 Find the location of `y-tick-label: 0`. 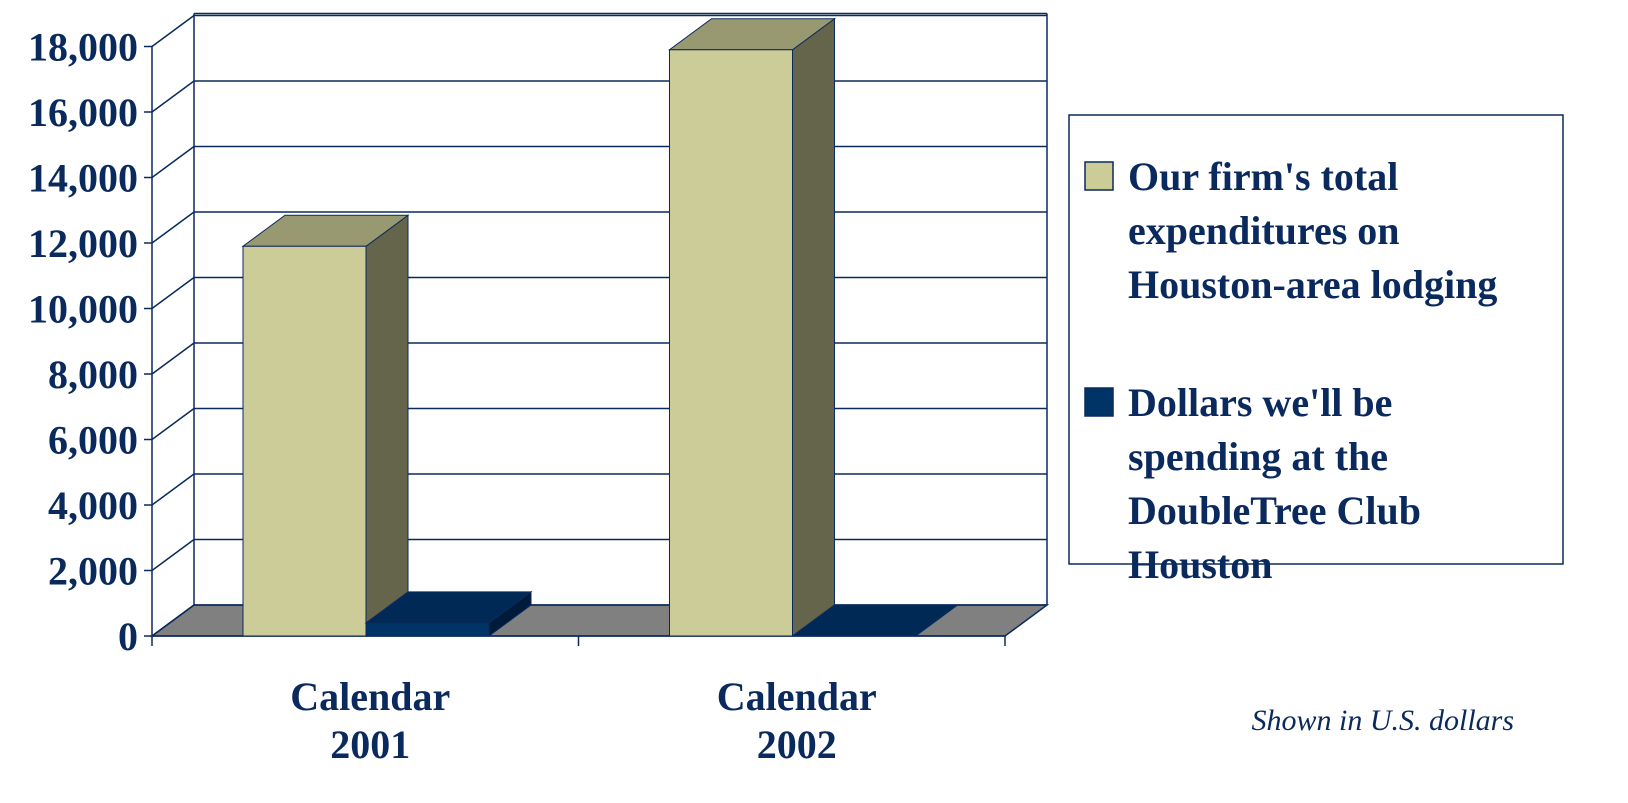

y-tick-label: 0 is located at coordinates (128, 636).